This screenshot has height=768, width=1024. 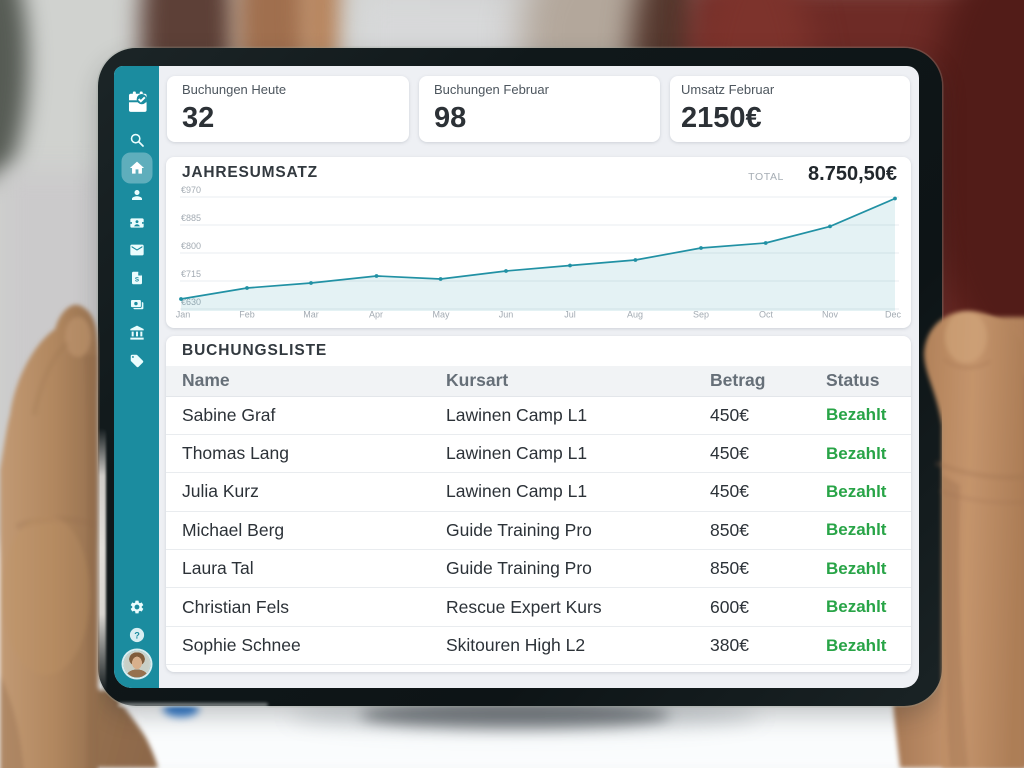 I want to click on svg-text: Jul, so click(x=570, y=315).